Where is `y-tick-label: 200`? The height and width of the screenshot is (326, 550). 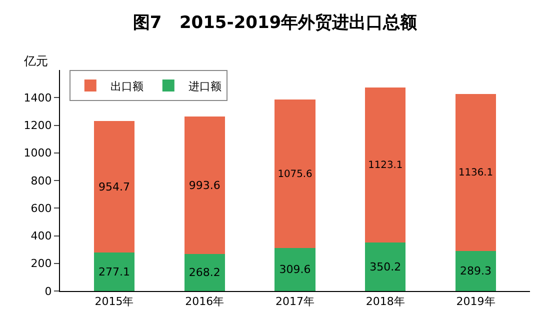
y-tick-label: 200 is located at coordinates (41, 263).